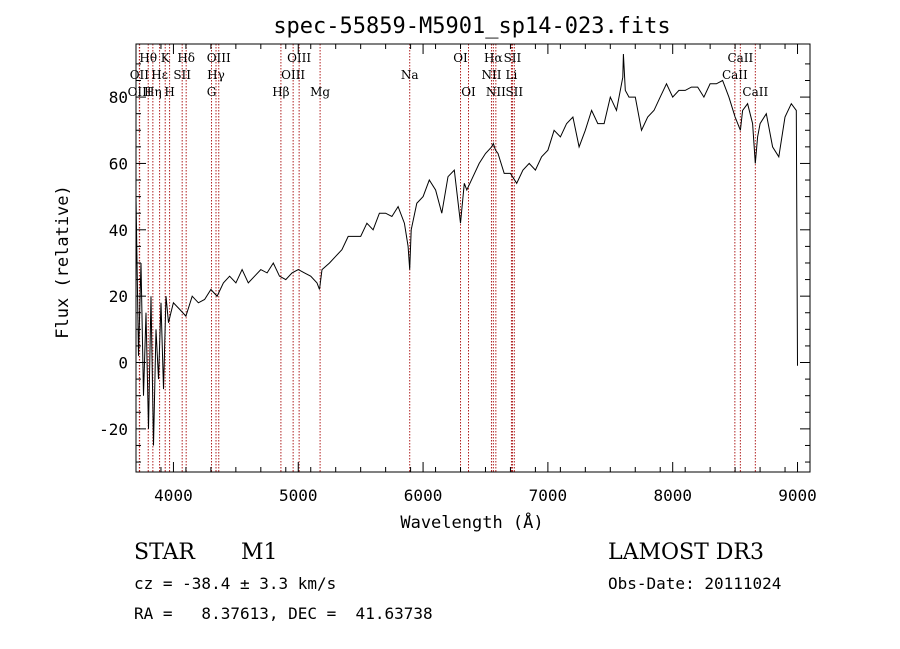 The height and width of the screenshot is (649, 900). Describe the element at coordinates (140, 75) in the screenshot. I see `marker-label-1: OII` at that location.